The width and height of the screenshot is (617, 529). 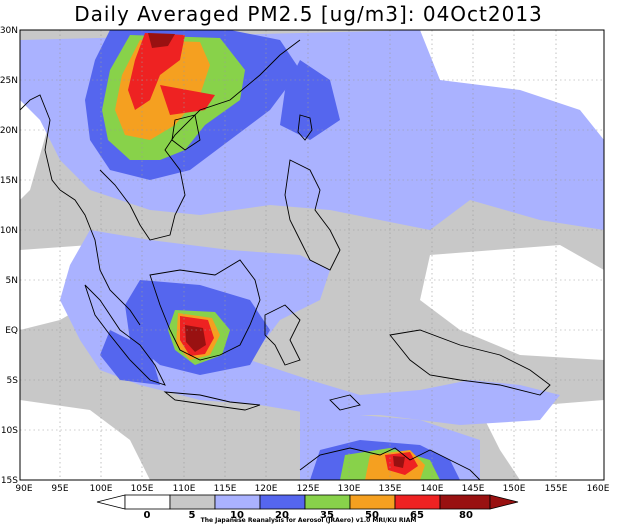 What do you see at coordinates (473, 489) in the screenshot?
I see `lon-label-145e: 145E` at bounding box center [473, 489].